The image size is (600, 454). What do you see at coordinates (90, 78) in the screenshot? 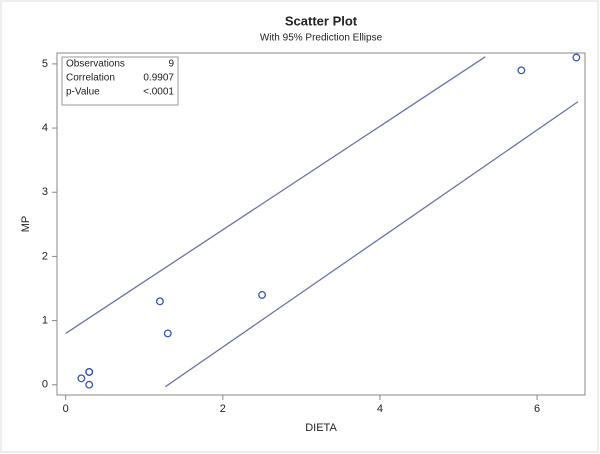
I see `stat-label: Correlation` at bounding box center [90, 78].